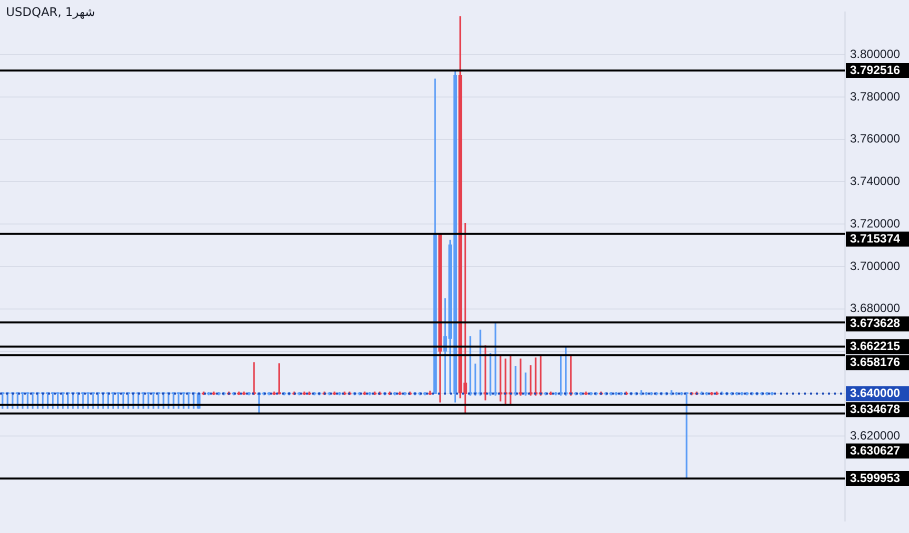 The width and height of the screenshot is (909, 533). I want to click on y-tick-label: 3.720000, so click(875, 223).